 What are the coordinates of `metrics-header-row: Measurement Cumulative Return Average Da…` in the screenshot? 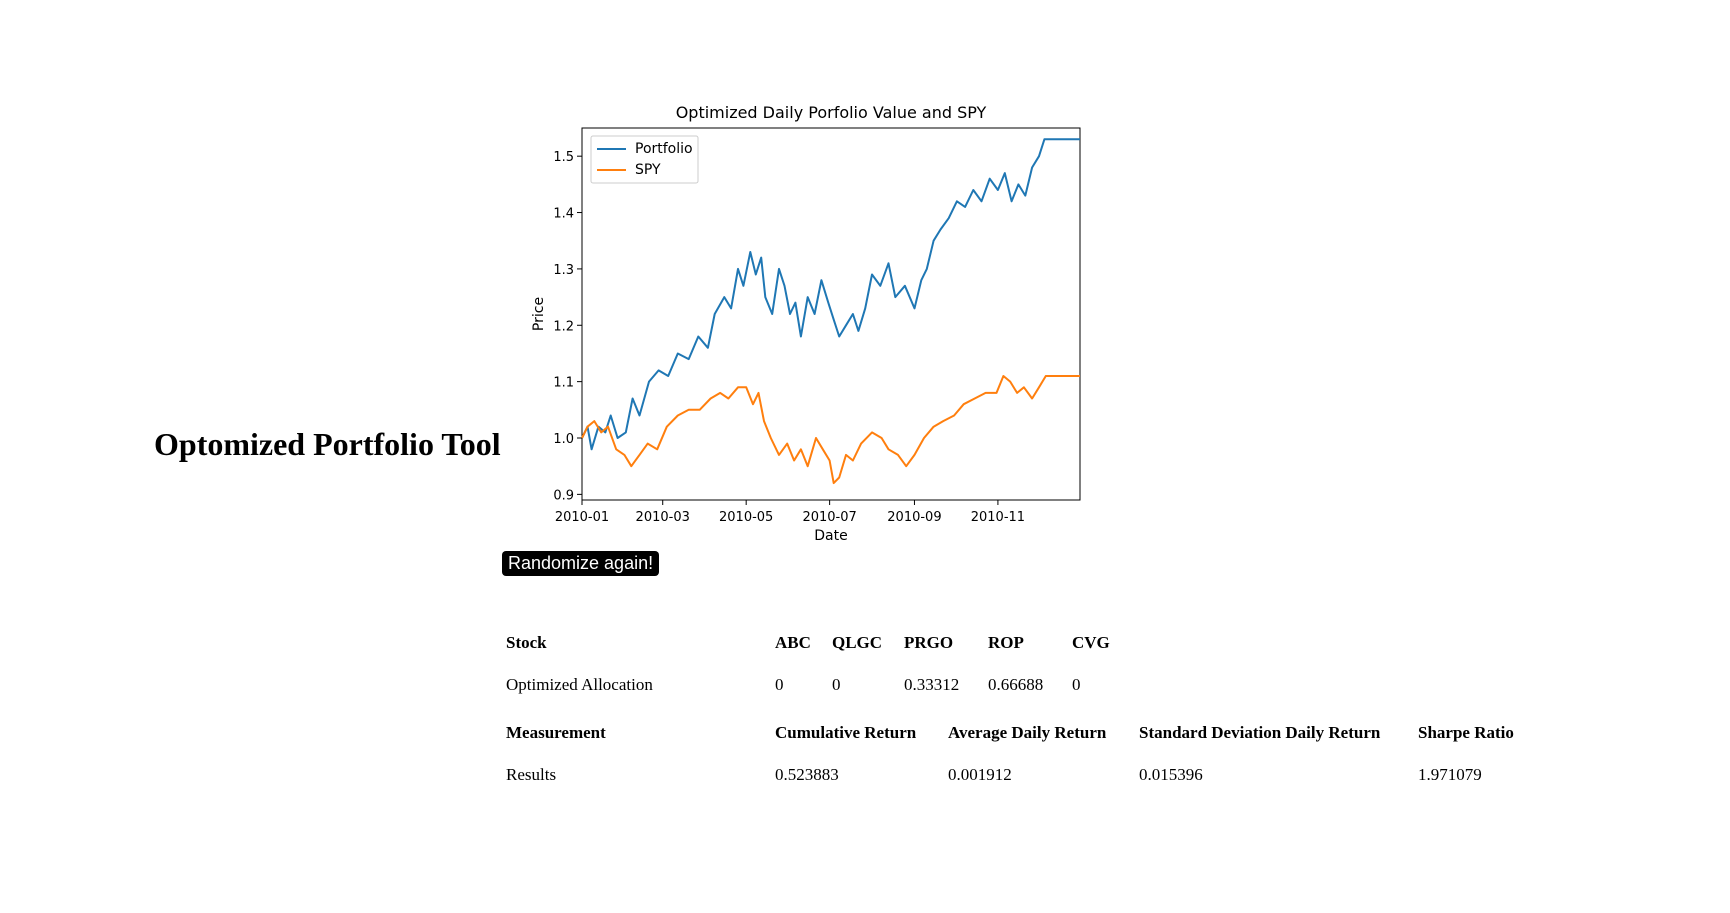 It's located at (1010, 733).